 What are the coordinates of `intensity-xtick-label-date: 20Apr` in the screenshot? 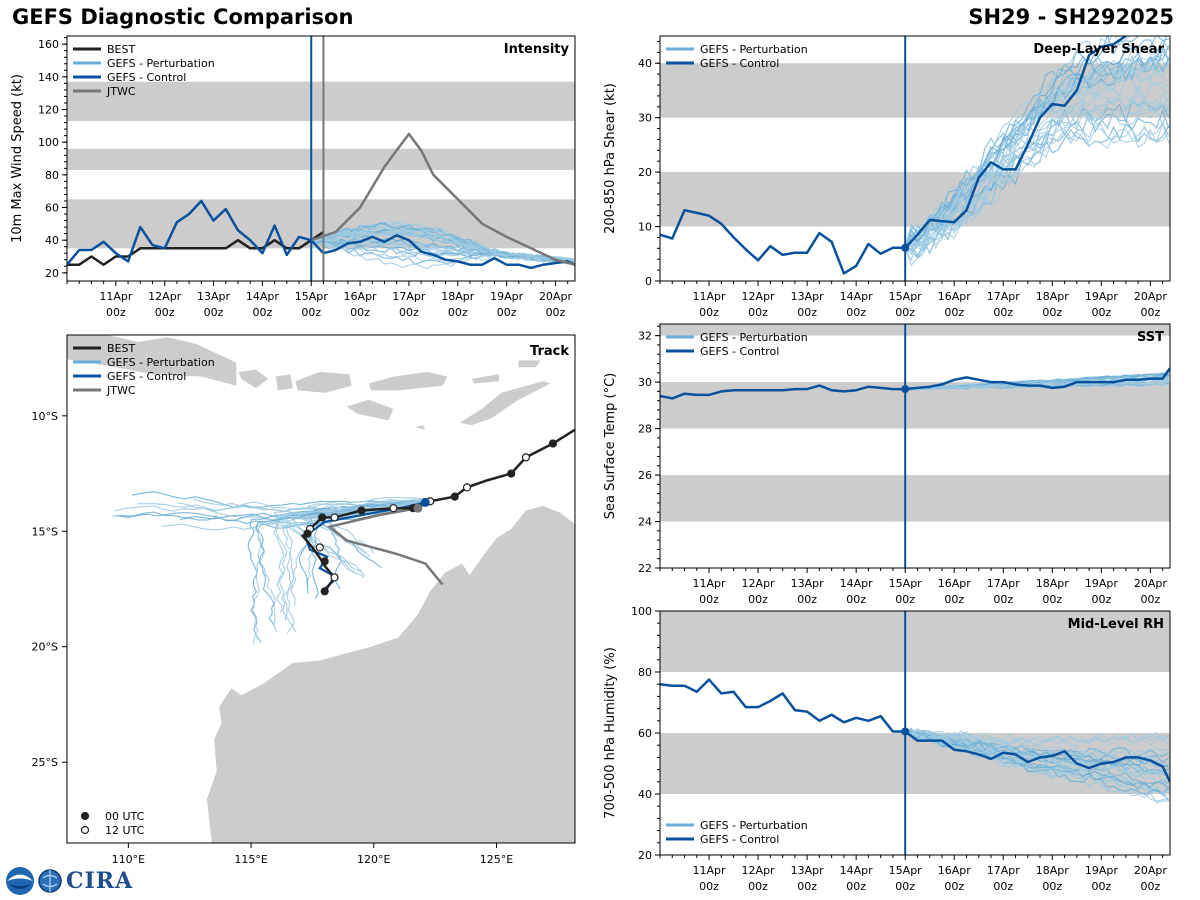 It's located at (556, 296).